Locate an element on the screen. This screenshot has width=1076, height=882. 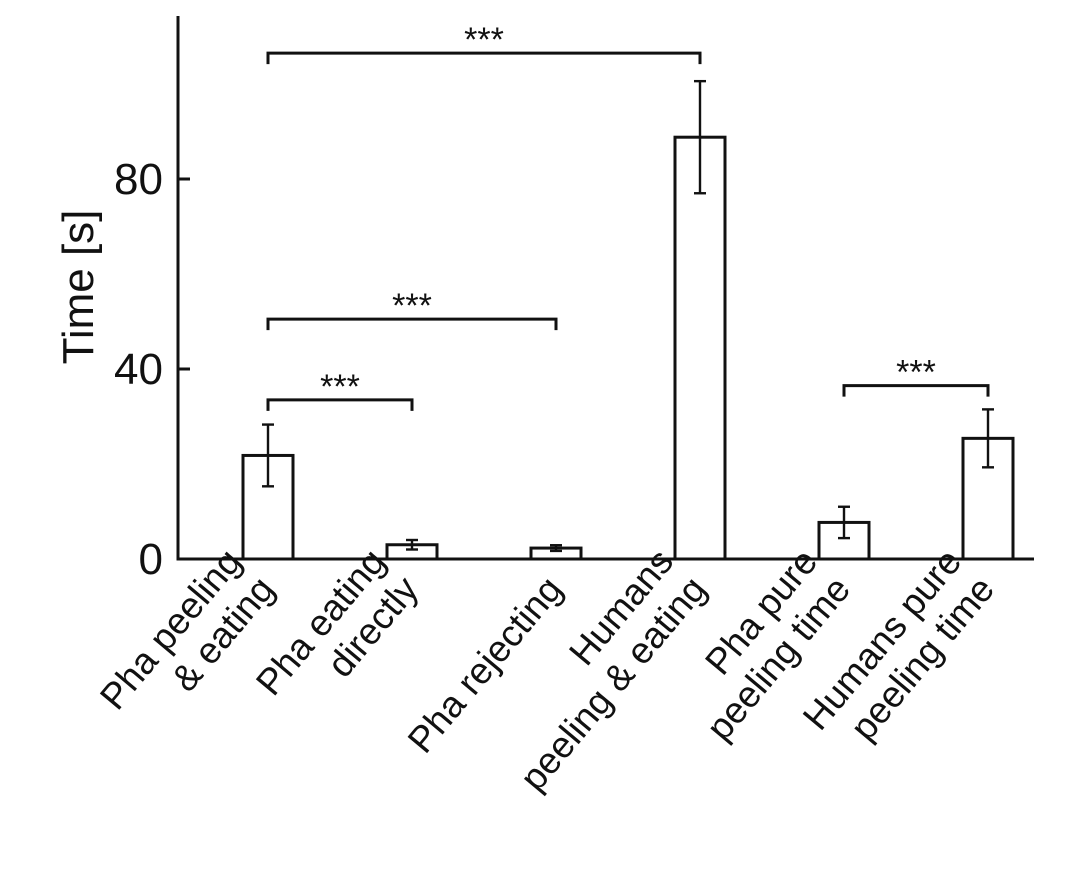
y-tick-label: 80 is located at coordinates (138, 179).